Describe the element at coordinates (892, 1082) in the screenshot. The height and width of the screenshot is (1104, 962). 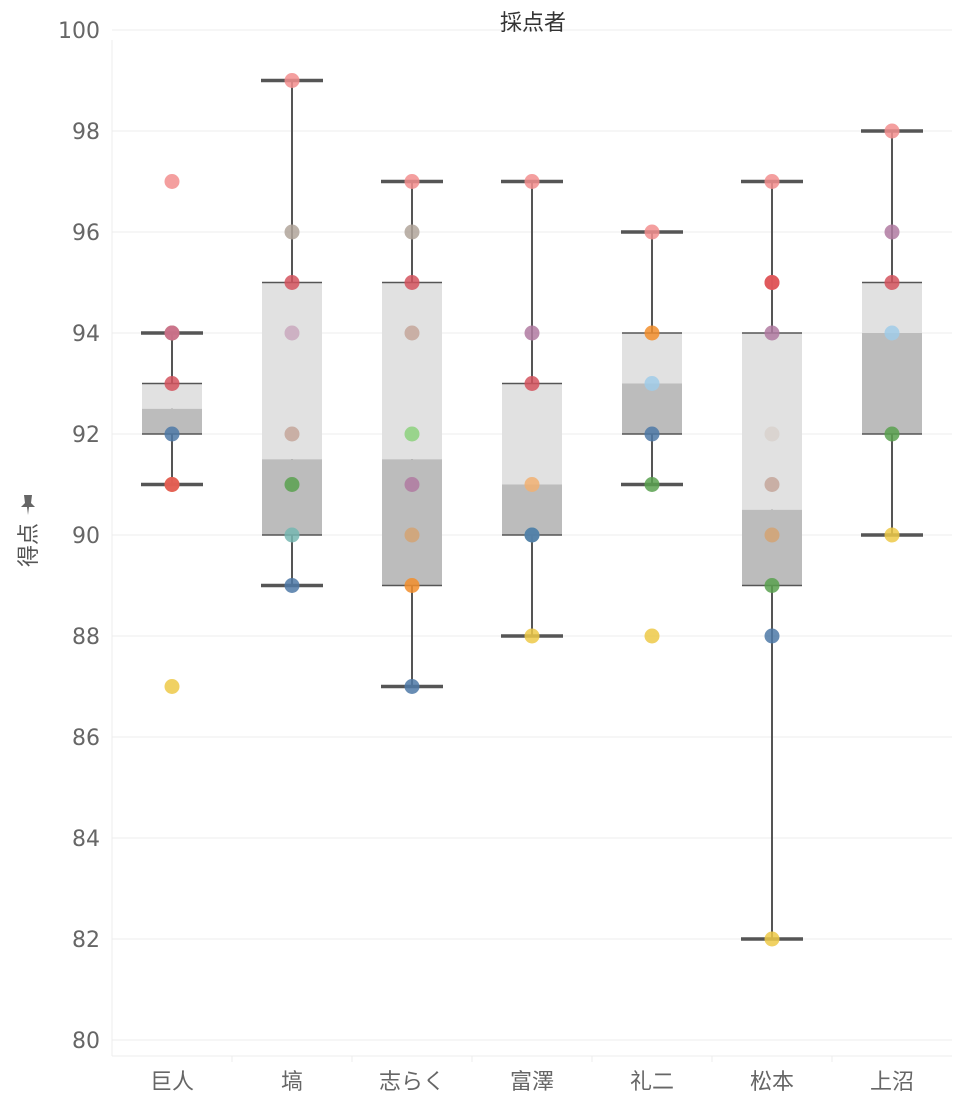
I see `x-tick-label: 上沼` at that location.